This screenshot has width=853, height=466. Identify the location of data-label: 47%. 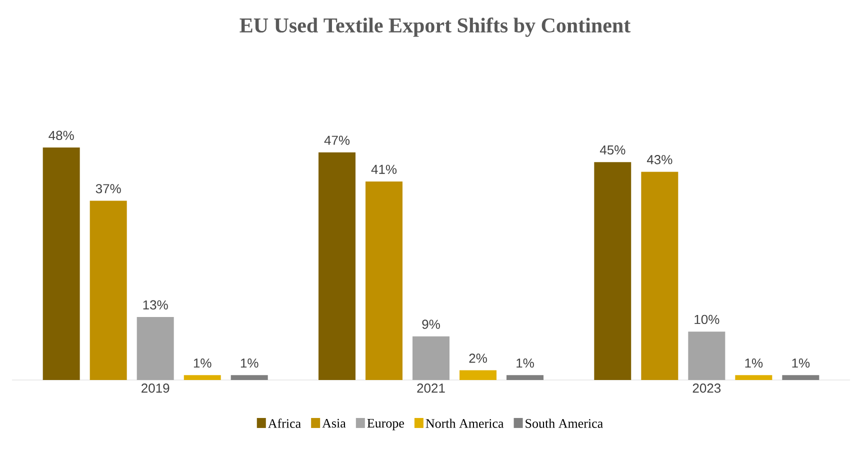
(337, 140).